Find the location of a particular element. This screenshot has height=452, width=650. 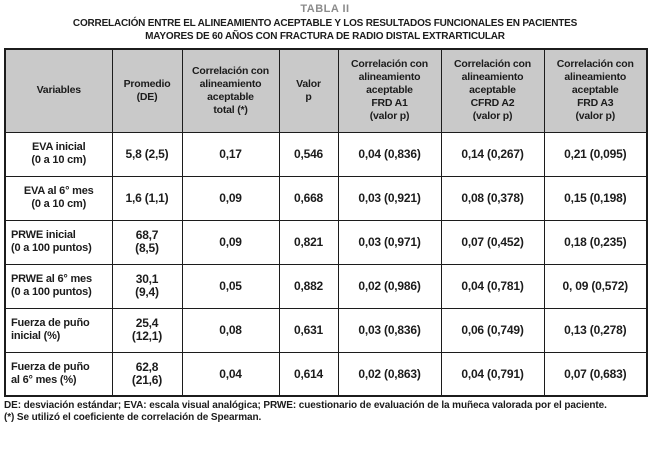

cell-frd-a3: 0,18 (0,235) is located at coordinates (595, 242).